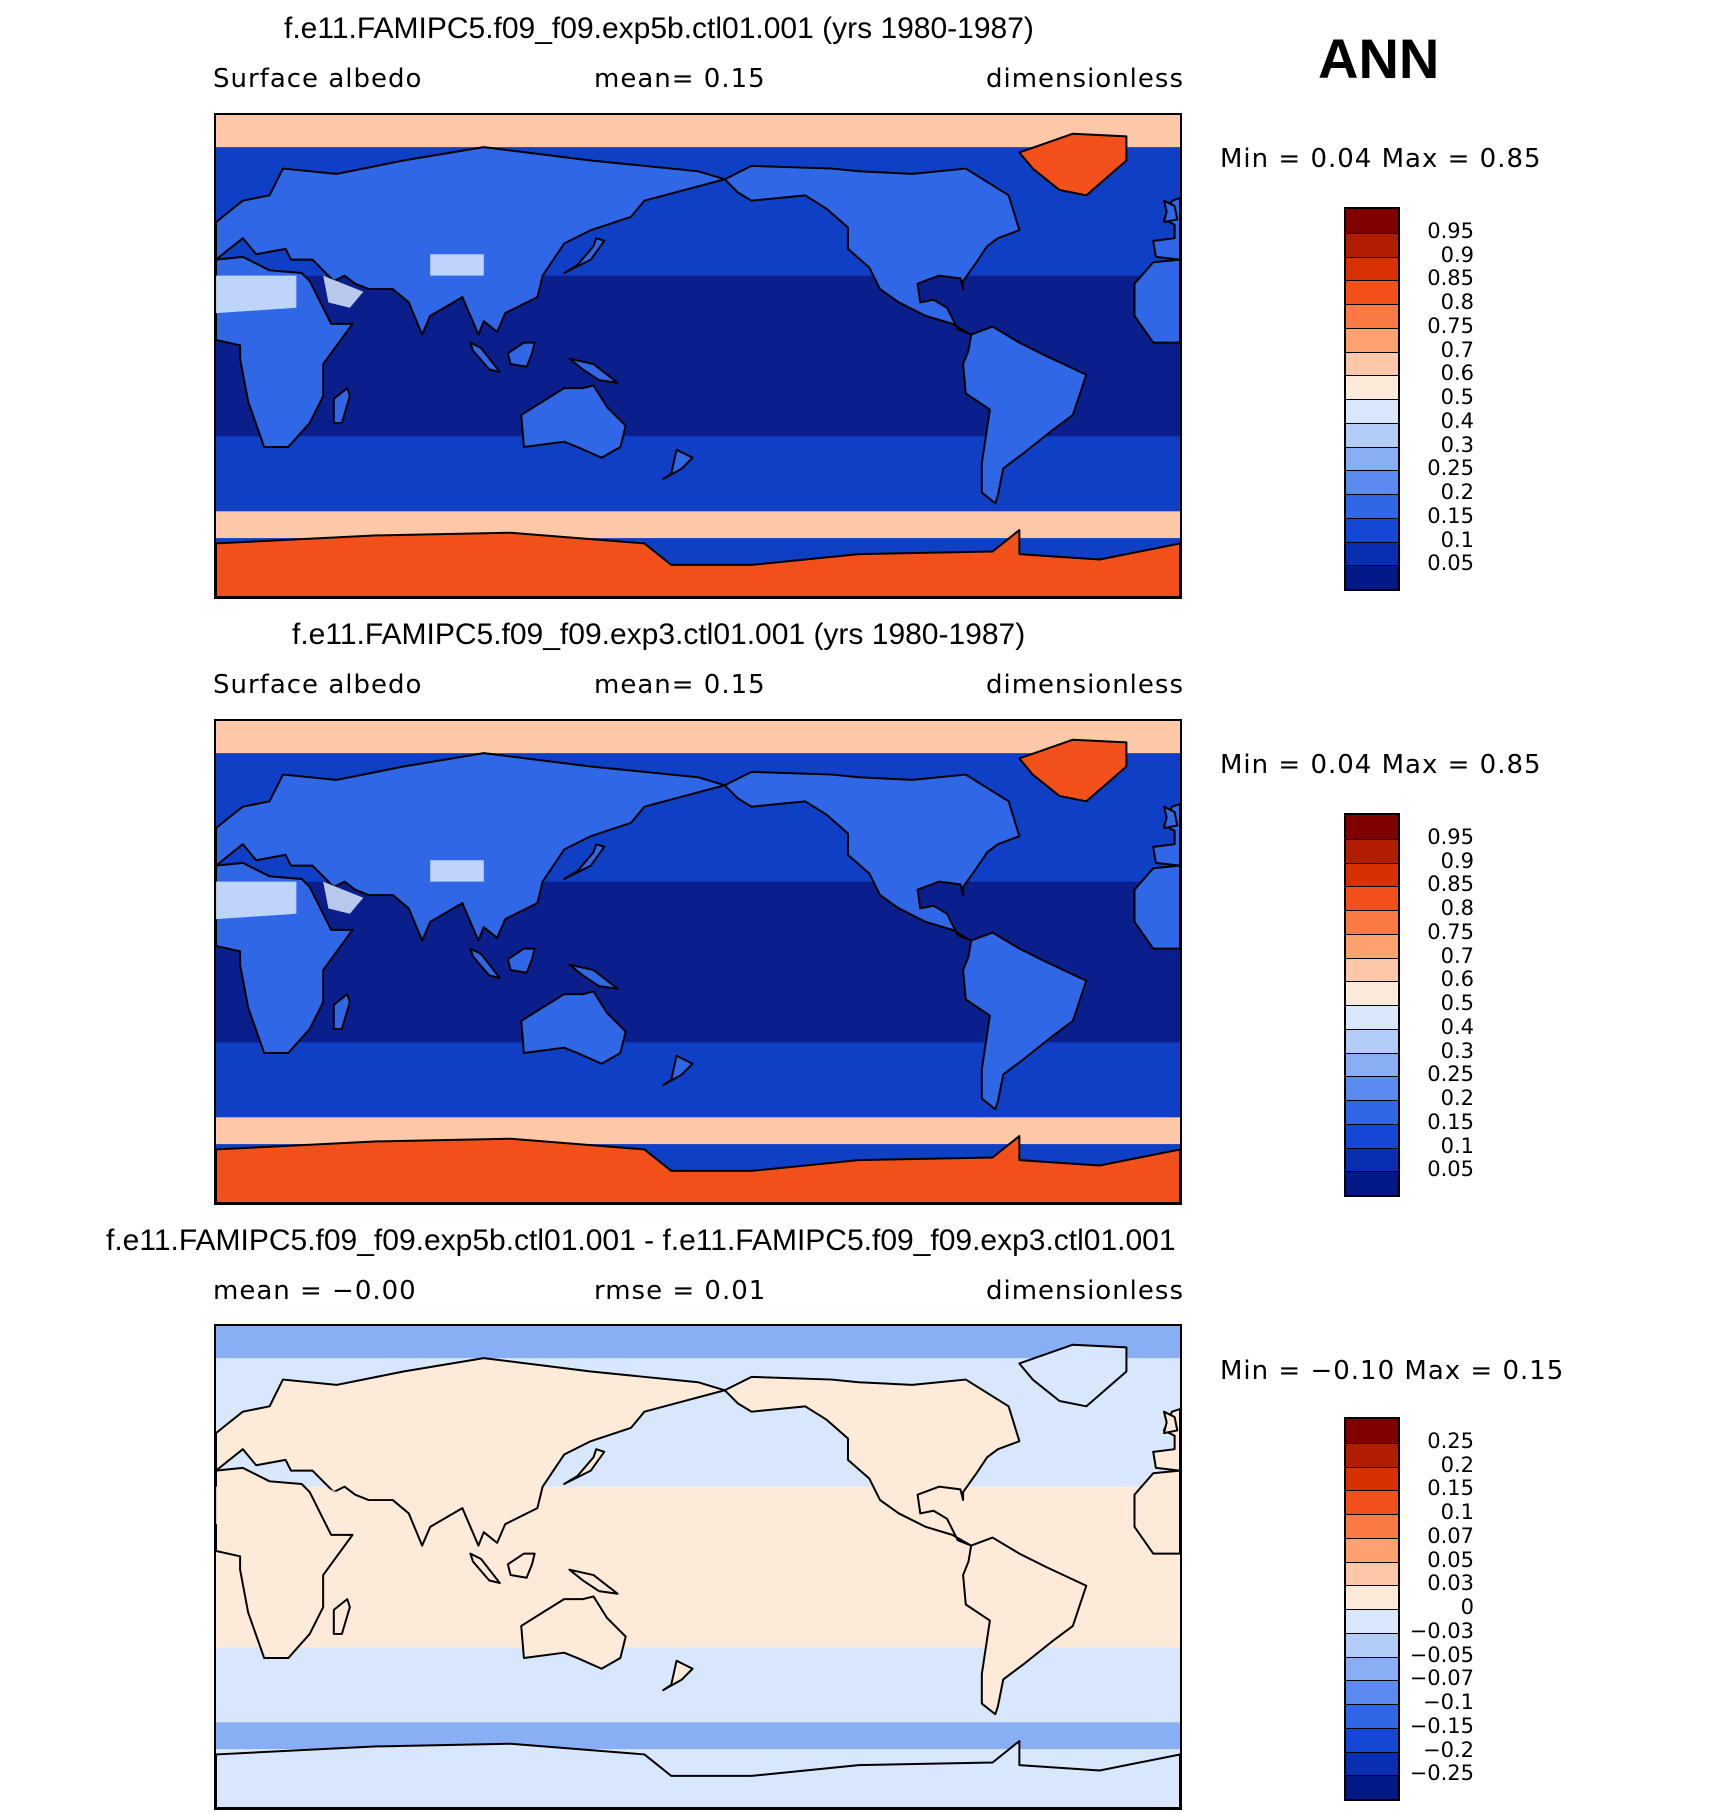 Image resolution: width=1710 pixels, height=1814 pixels. Describe the element at coordinates (318, 79) in the screenshot. I see `variable-label: Surface albedo` at that location.